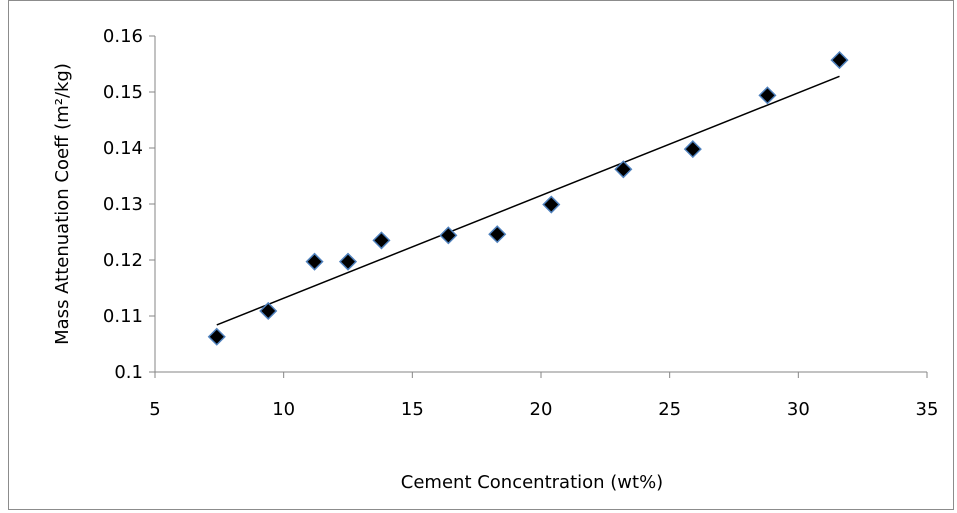  I want to click on x-tick-label: 30, so click(798, 409).